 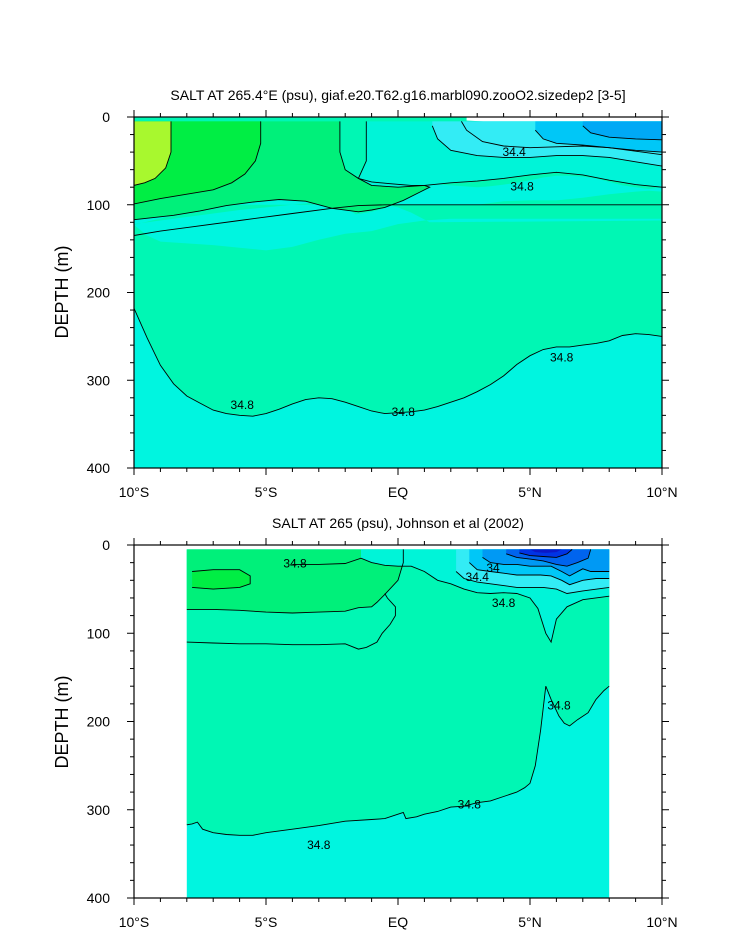 I want to click on panel-title: SALT AT 265 (psu), Johnson et al (2002), so click(x=398, y=523).